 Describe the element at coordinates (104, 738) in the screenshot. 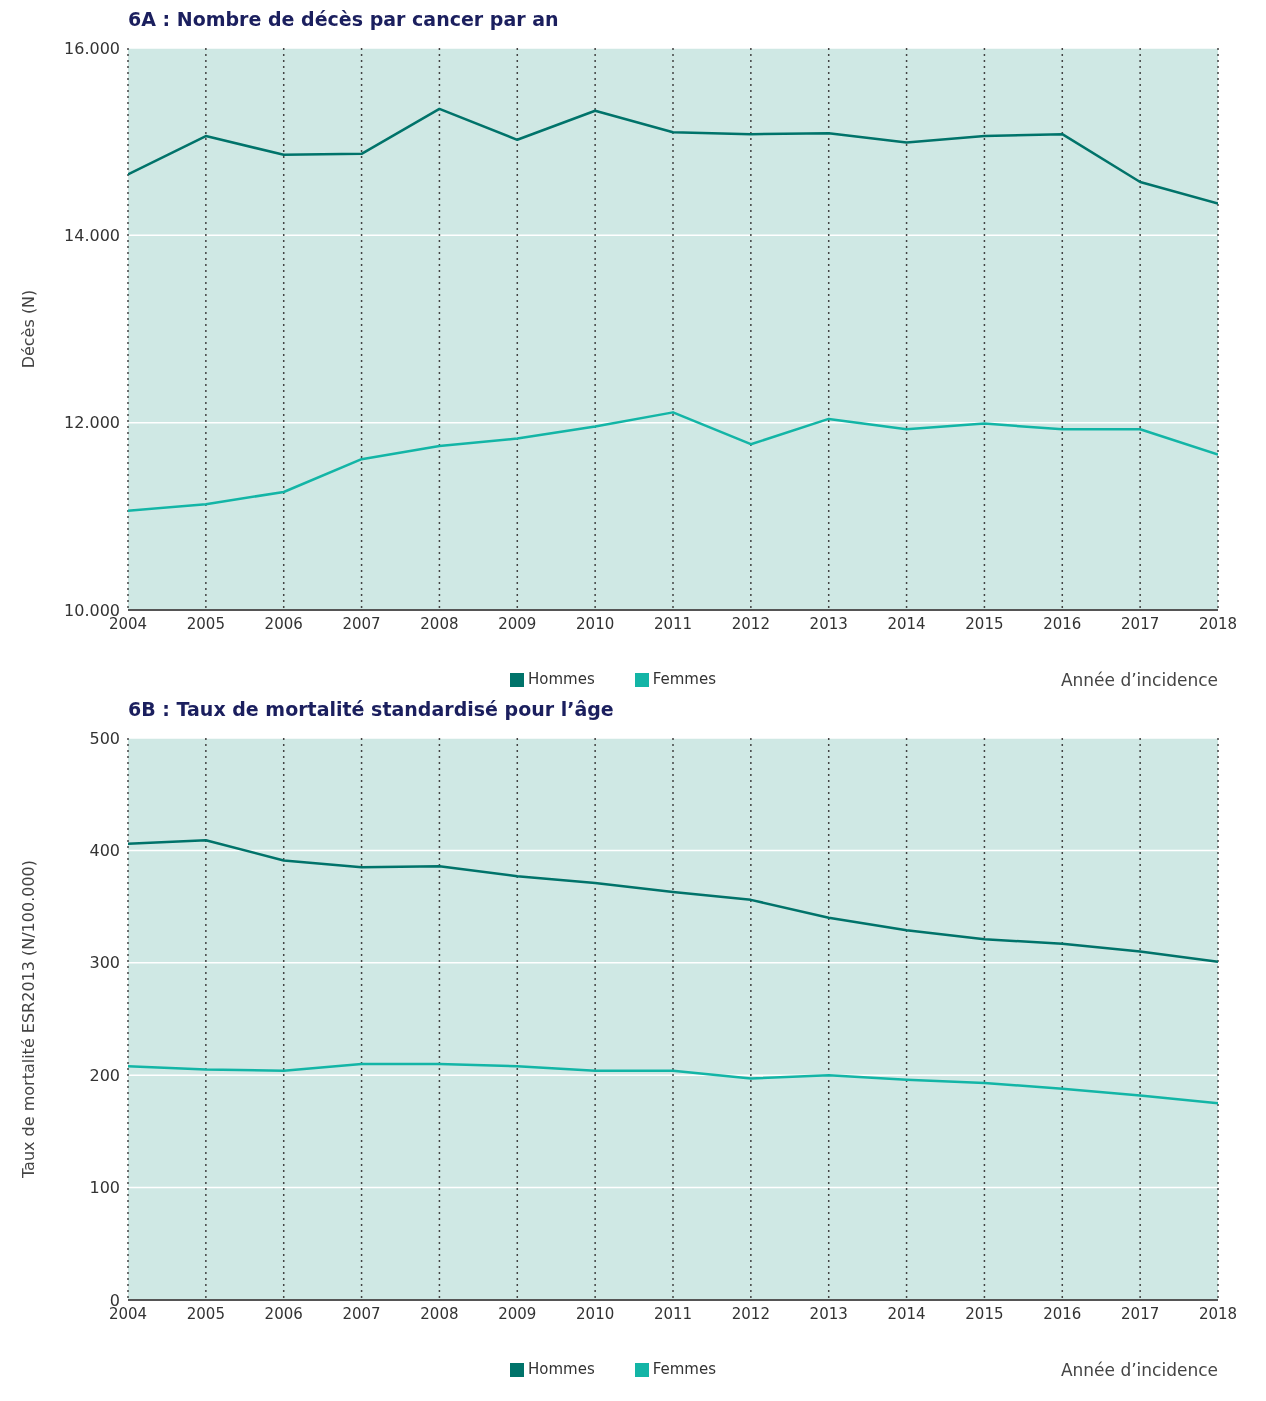

I see `y-tick-label: 500` at that location.